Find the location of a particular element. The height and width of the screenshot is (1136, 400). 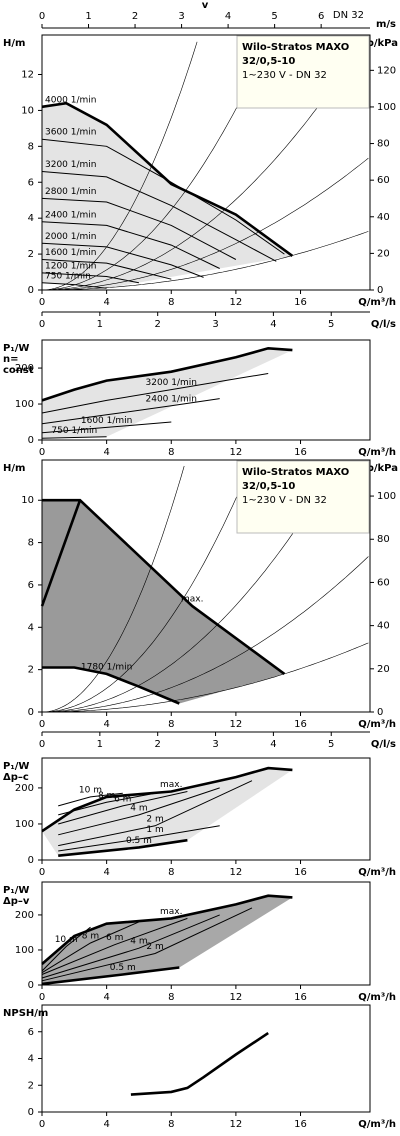

y-tick-label: 2 is located at coordinates (31, 1085).